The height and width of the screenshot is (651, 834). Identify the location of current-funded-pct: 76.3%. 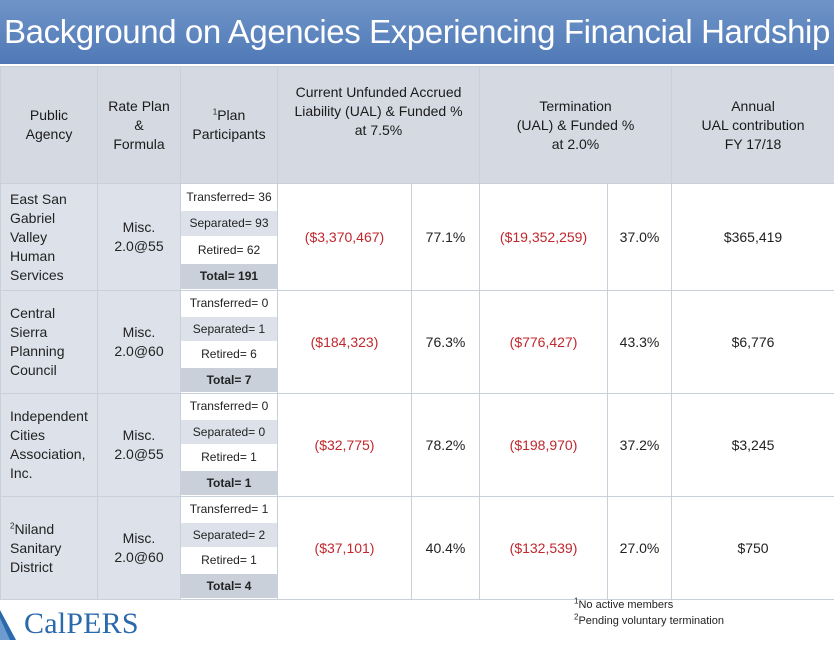
(445, 342).